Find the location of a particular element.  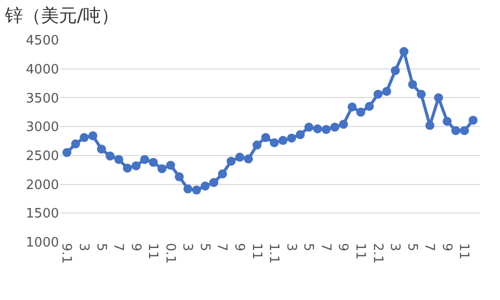

y-tick-label: 2500 is located at coordinates (42, 156).